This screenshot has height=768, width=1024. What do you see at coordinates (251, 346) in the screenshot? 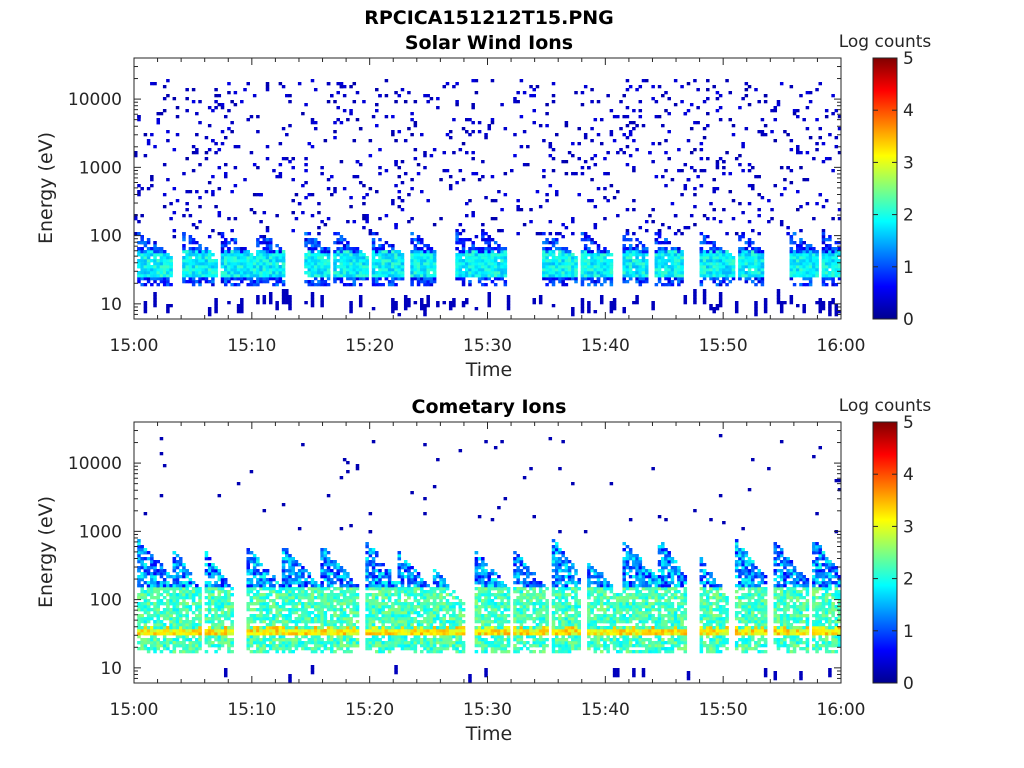
I see `x-tick-label: 15:10` at bounding box center [251, 346].